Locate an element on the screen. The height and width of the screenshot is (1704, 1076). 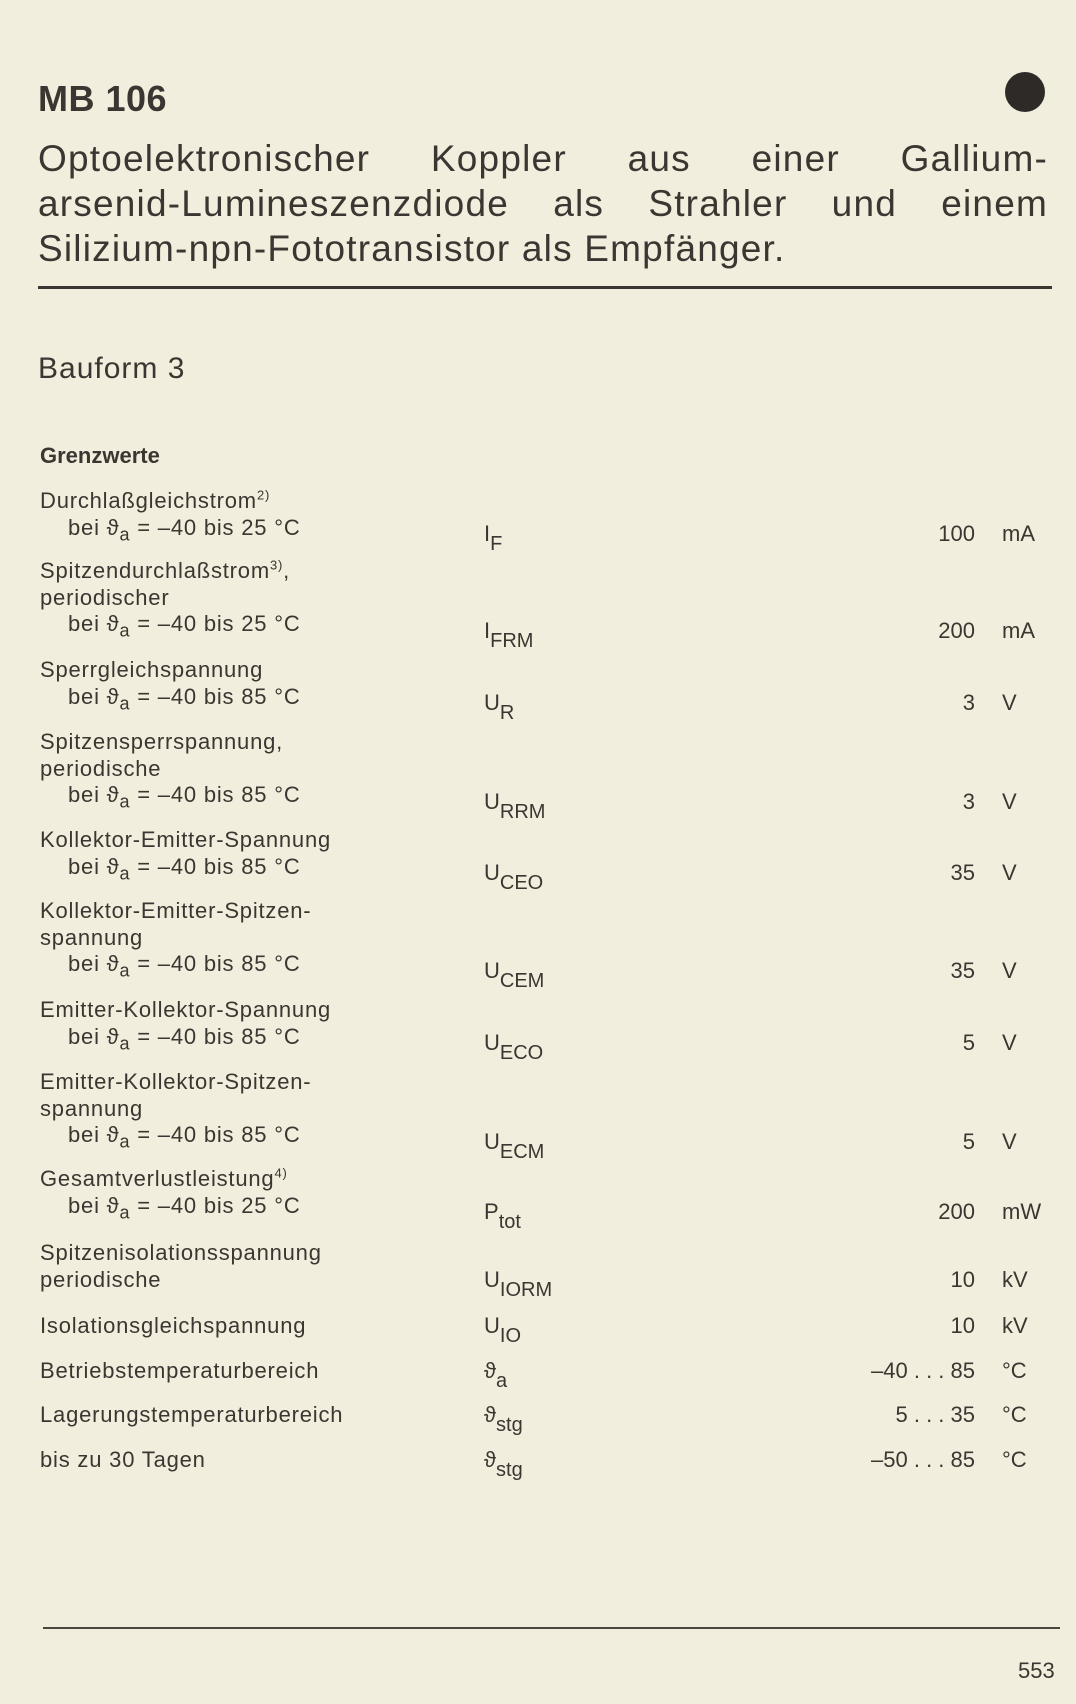
value: –50 . . . 85 is located at coordinates (923, 1459).